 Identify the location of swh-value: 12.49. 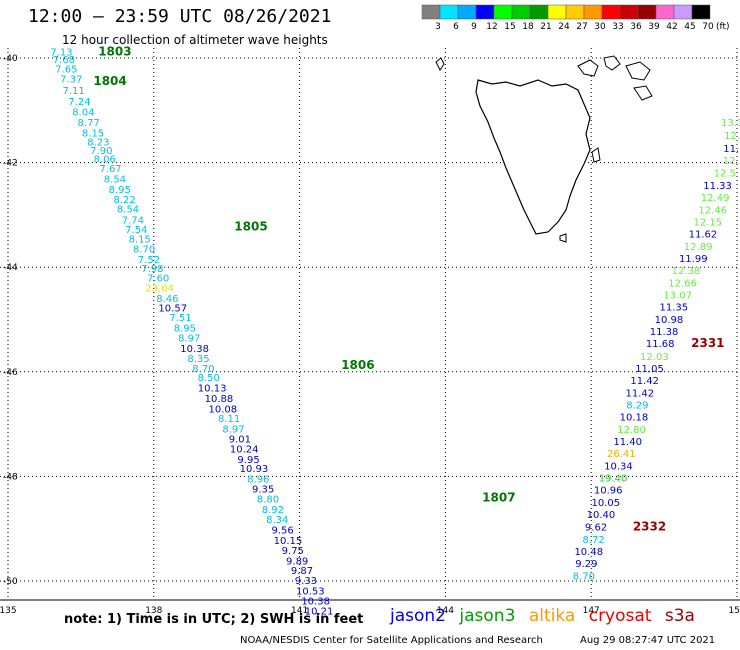
(715, 198).